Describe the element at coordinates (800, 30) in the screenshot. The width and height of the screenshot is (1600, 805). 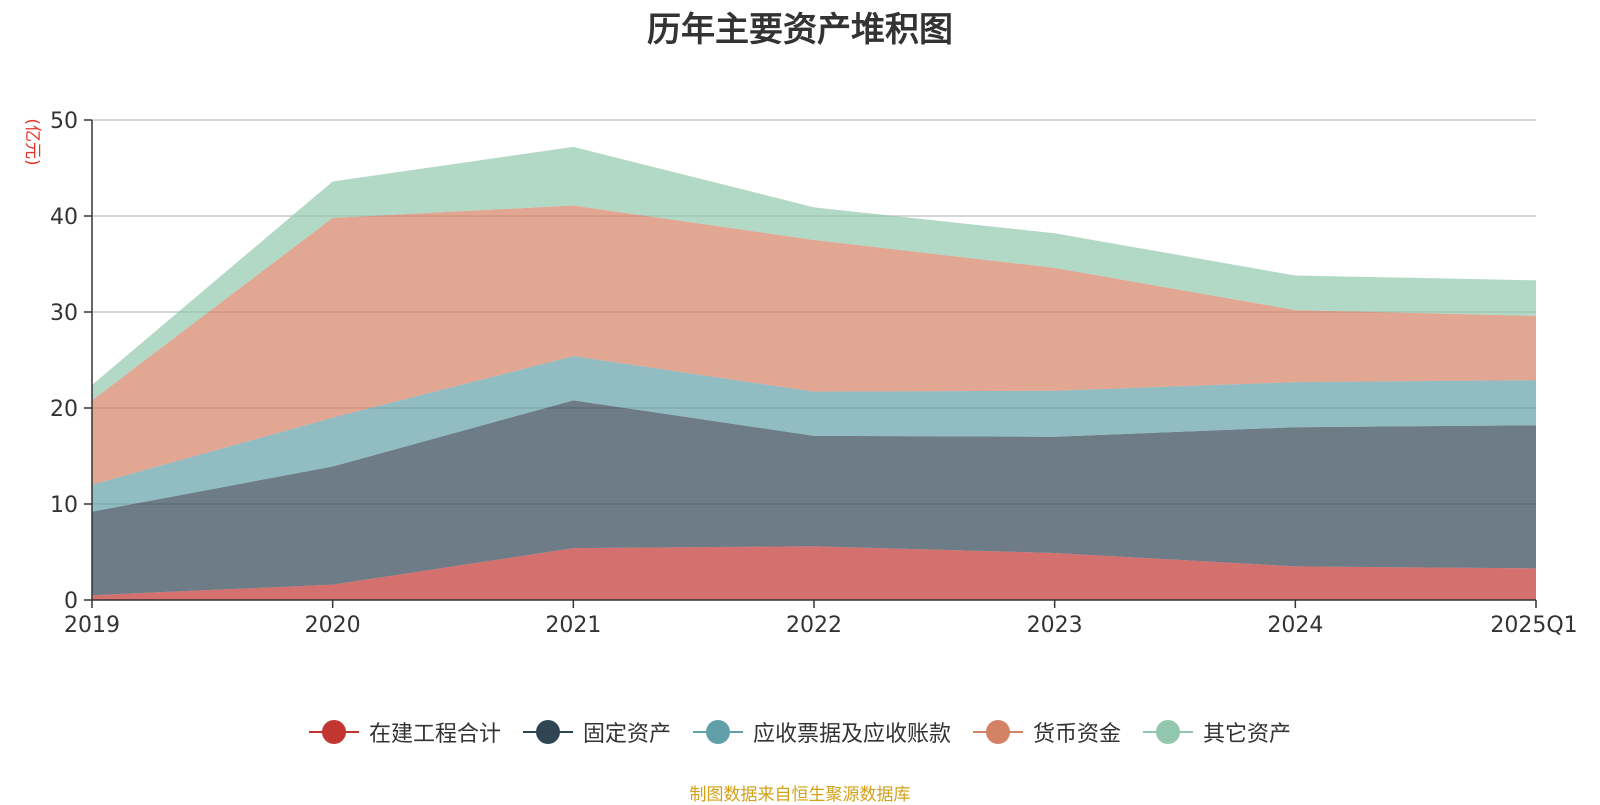
I see `chart-title: 历年主要资产堆积图` at that location.